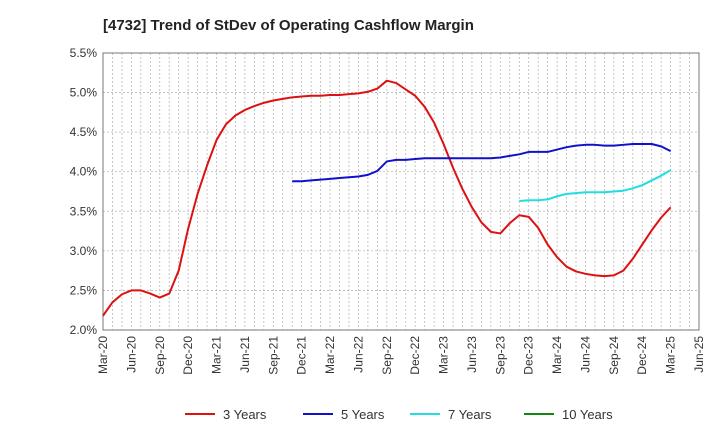 This screenshot has height=440, width=720. Describe the element at coordinates (217, 355) in the screenshot. I see `x-tick-label: Mar-21` at that location.